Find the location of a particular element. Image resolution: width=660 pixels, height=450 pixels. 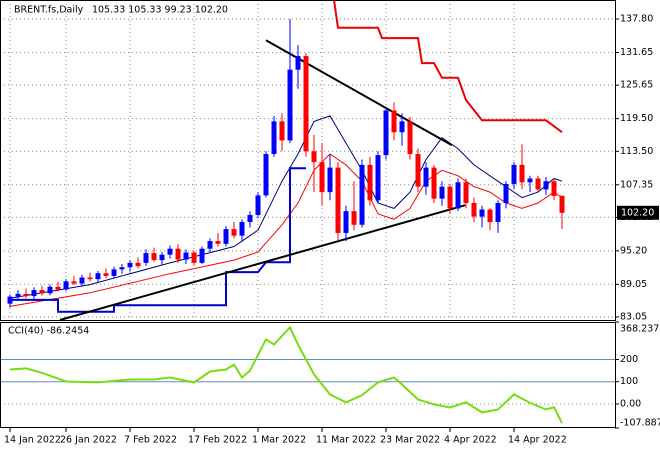

y-tick-label: 131.65 is located at coordinates (636, 52).